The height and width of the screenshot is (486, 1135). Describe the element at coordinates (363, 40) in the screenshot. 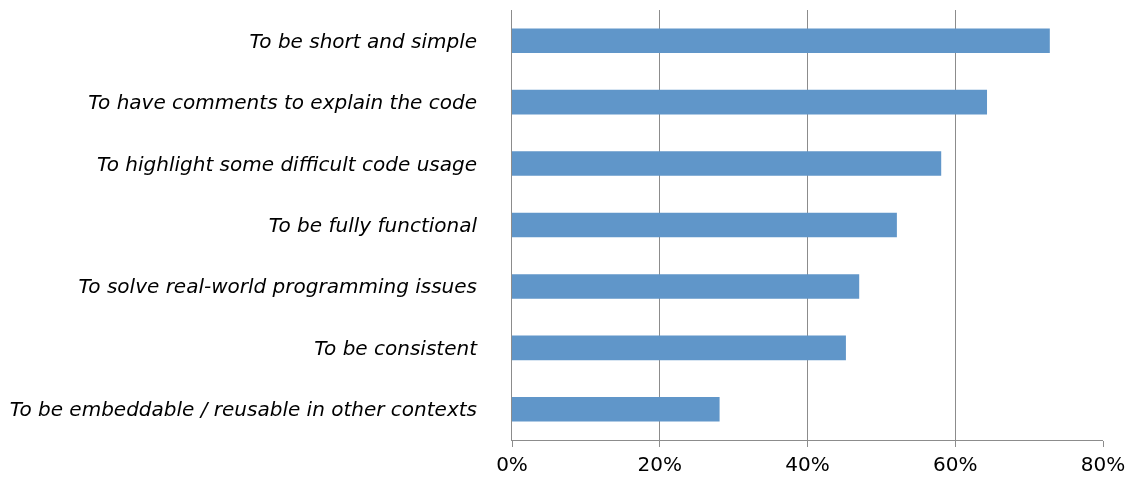

I see `y-tick-label: To be short and simple` at that location.